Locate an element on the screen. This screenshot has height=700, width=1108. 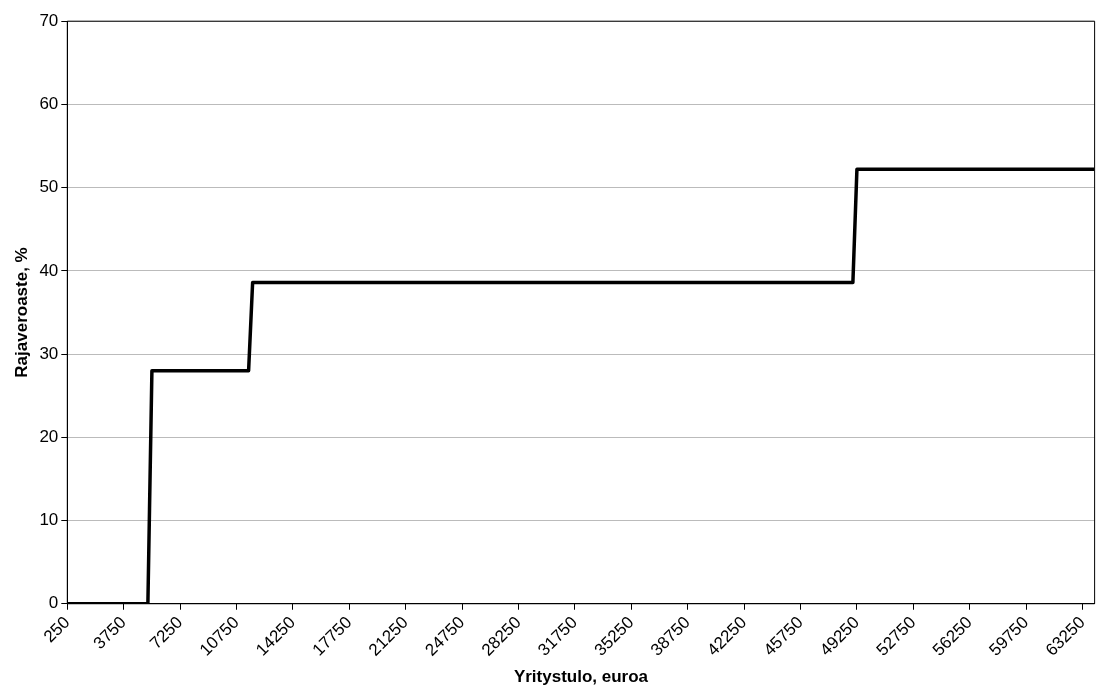
y-tick-label: 40 is located at coordinates (49, 270).